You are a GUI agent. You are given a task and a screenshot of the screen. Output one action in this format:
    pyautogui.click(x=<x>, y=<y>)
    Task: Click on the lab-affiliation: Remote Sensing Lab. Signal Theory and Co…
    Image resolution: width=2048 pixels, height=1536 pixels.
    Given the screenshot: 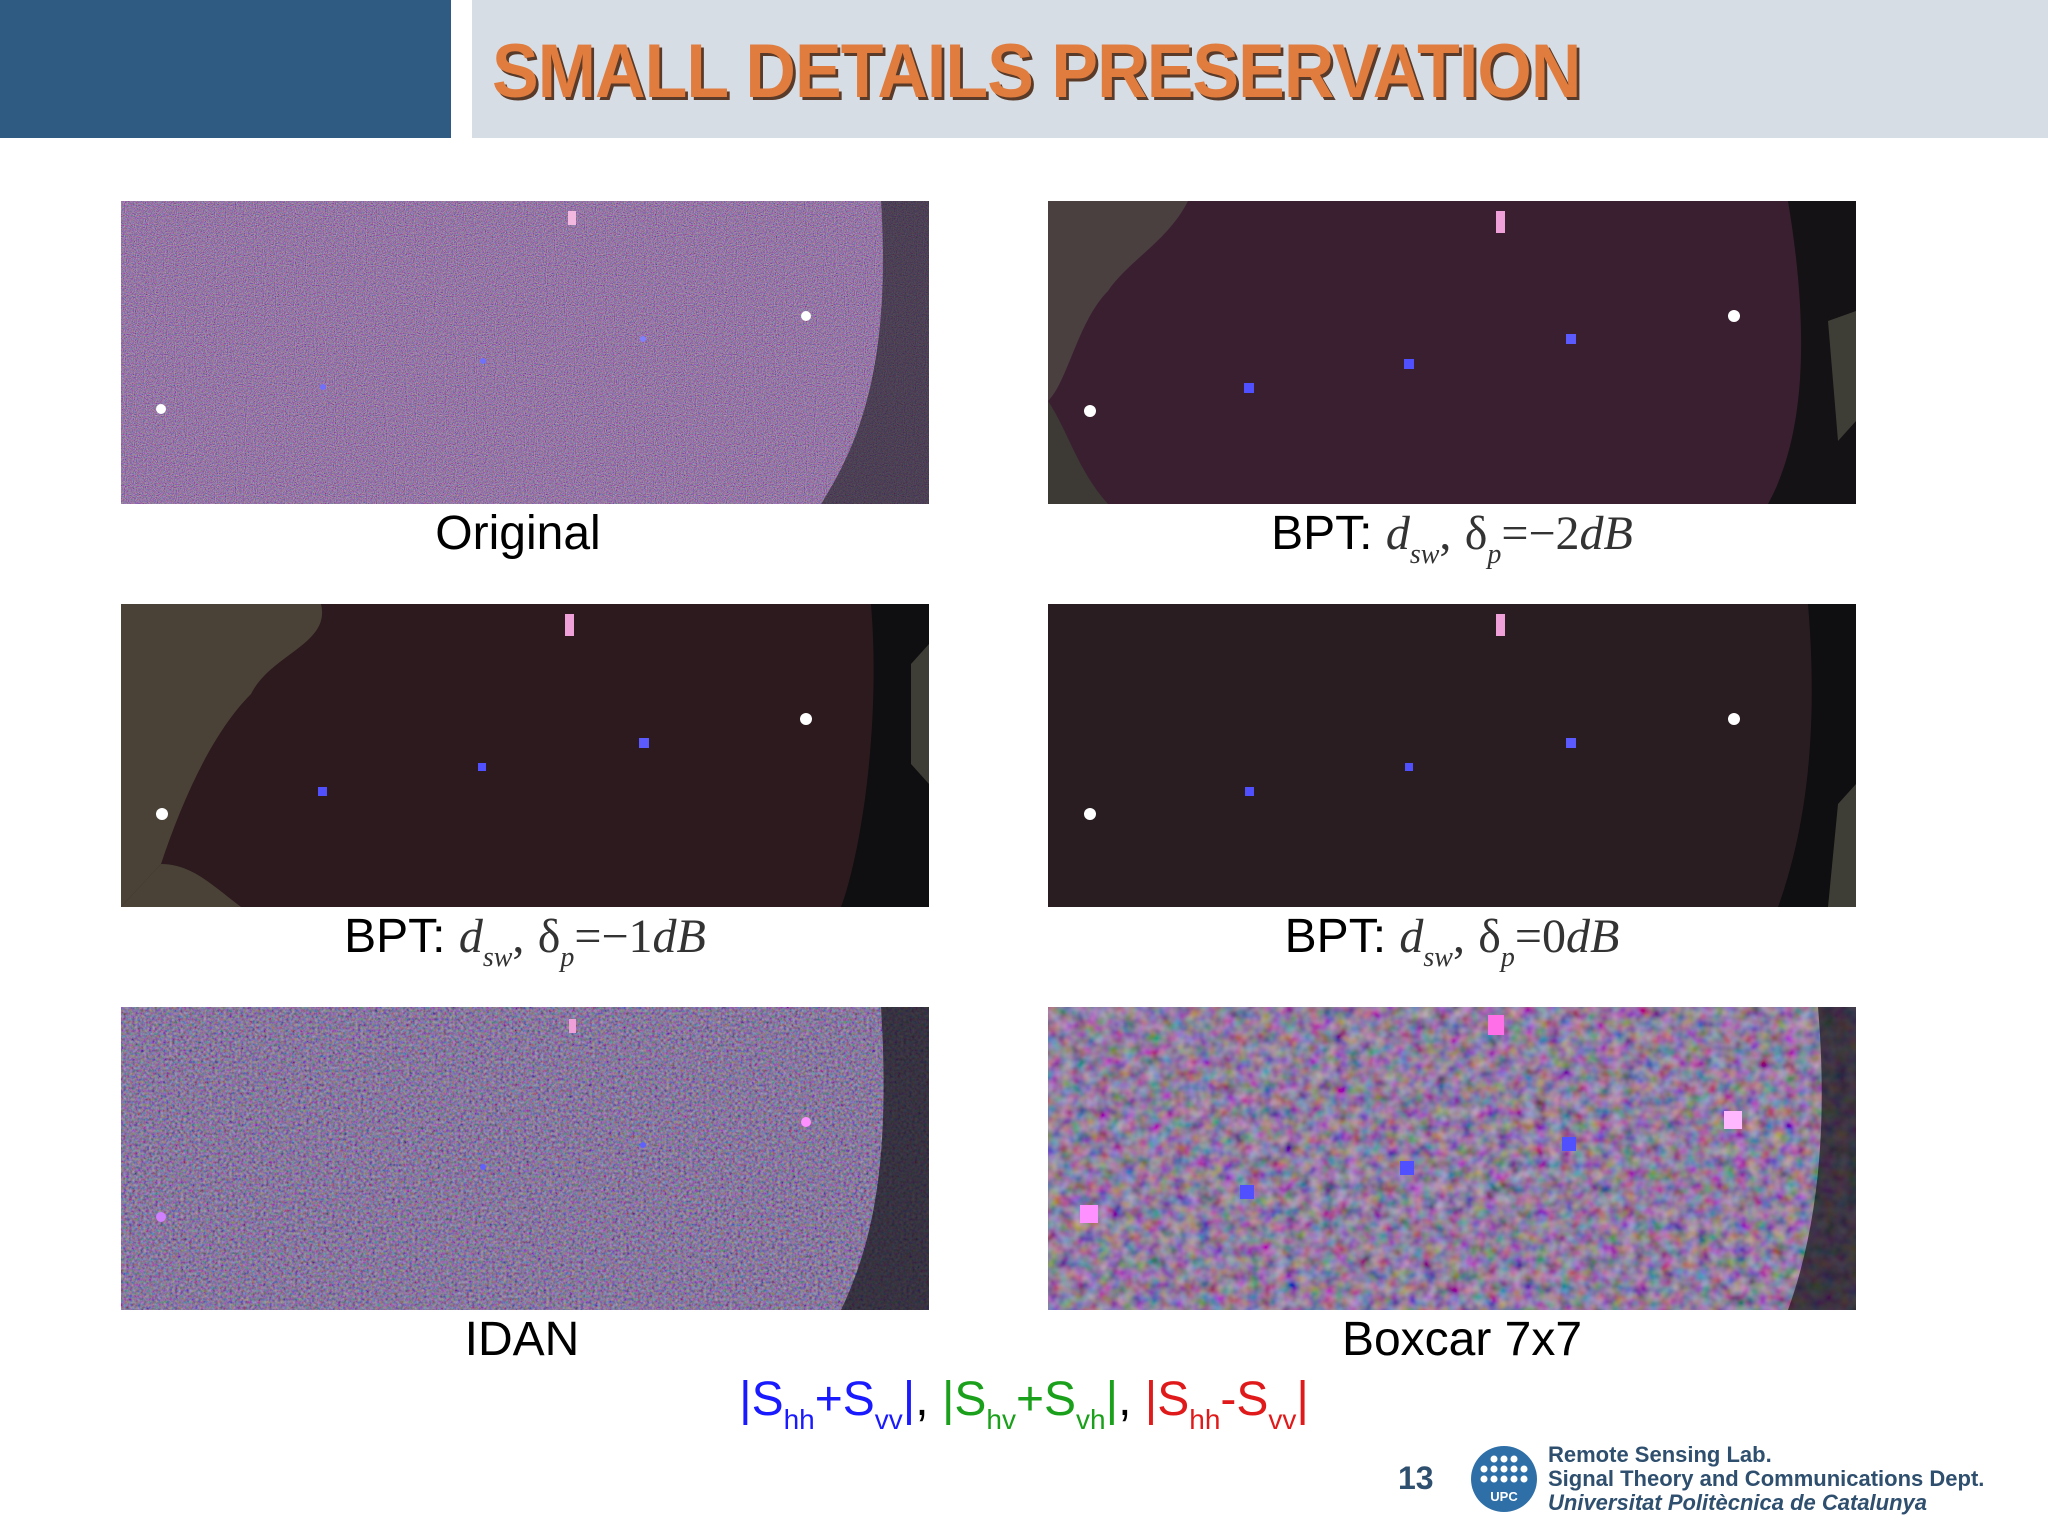 What is the action you would take?
    pyautogui.click(x=1766, y=1479)
    